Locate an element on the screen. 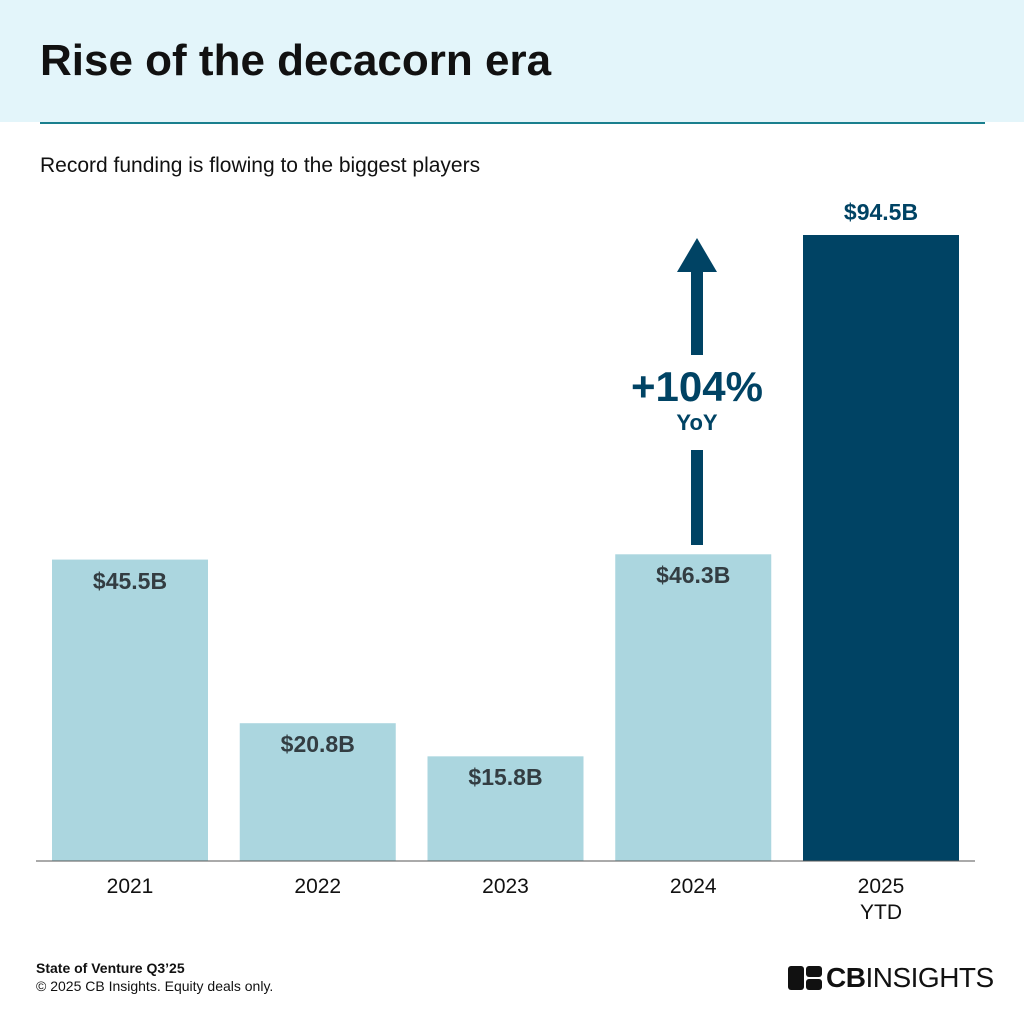 This screenshot has height=1024, width=1024. x-tick-label: 2021 is located at coordinates (130, 886).